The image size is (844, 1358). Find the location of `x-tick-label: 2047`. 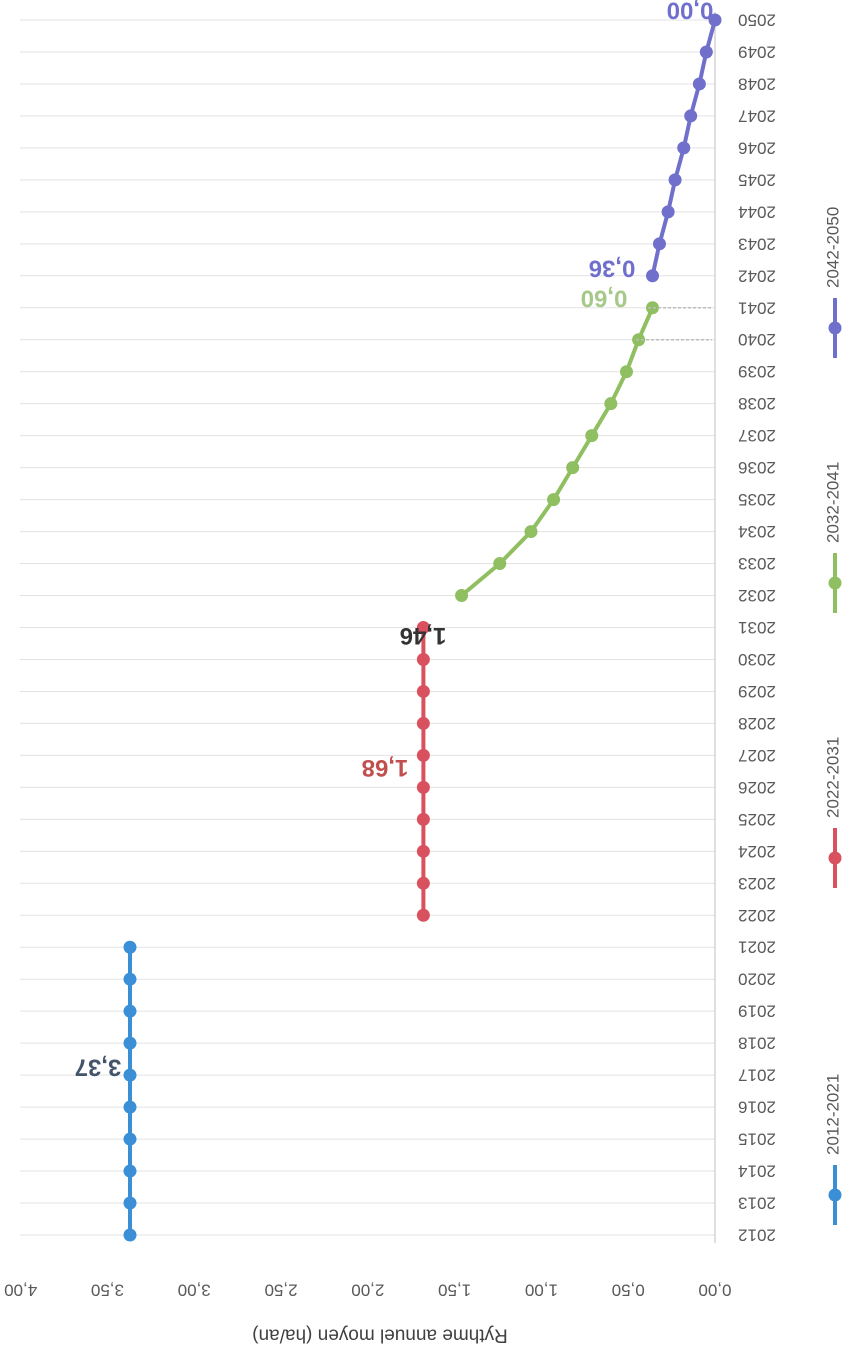

x-tick-label: 2047 is located at coordinates (757, 115).